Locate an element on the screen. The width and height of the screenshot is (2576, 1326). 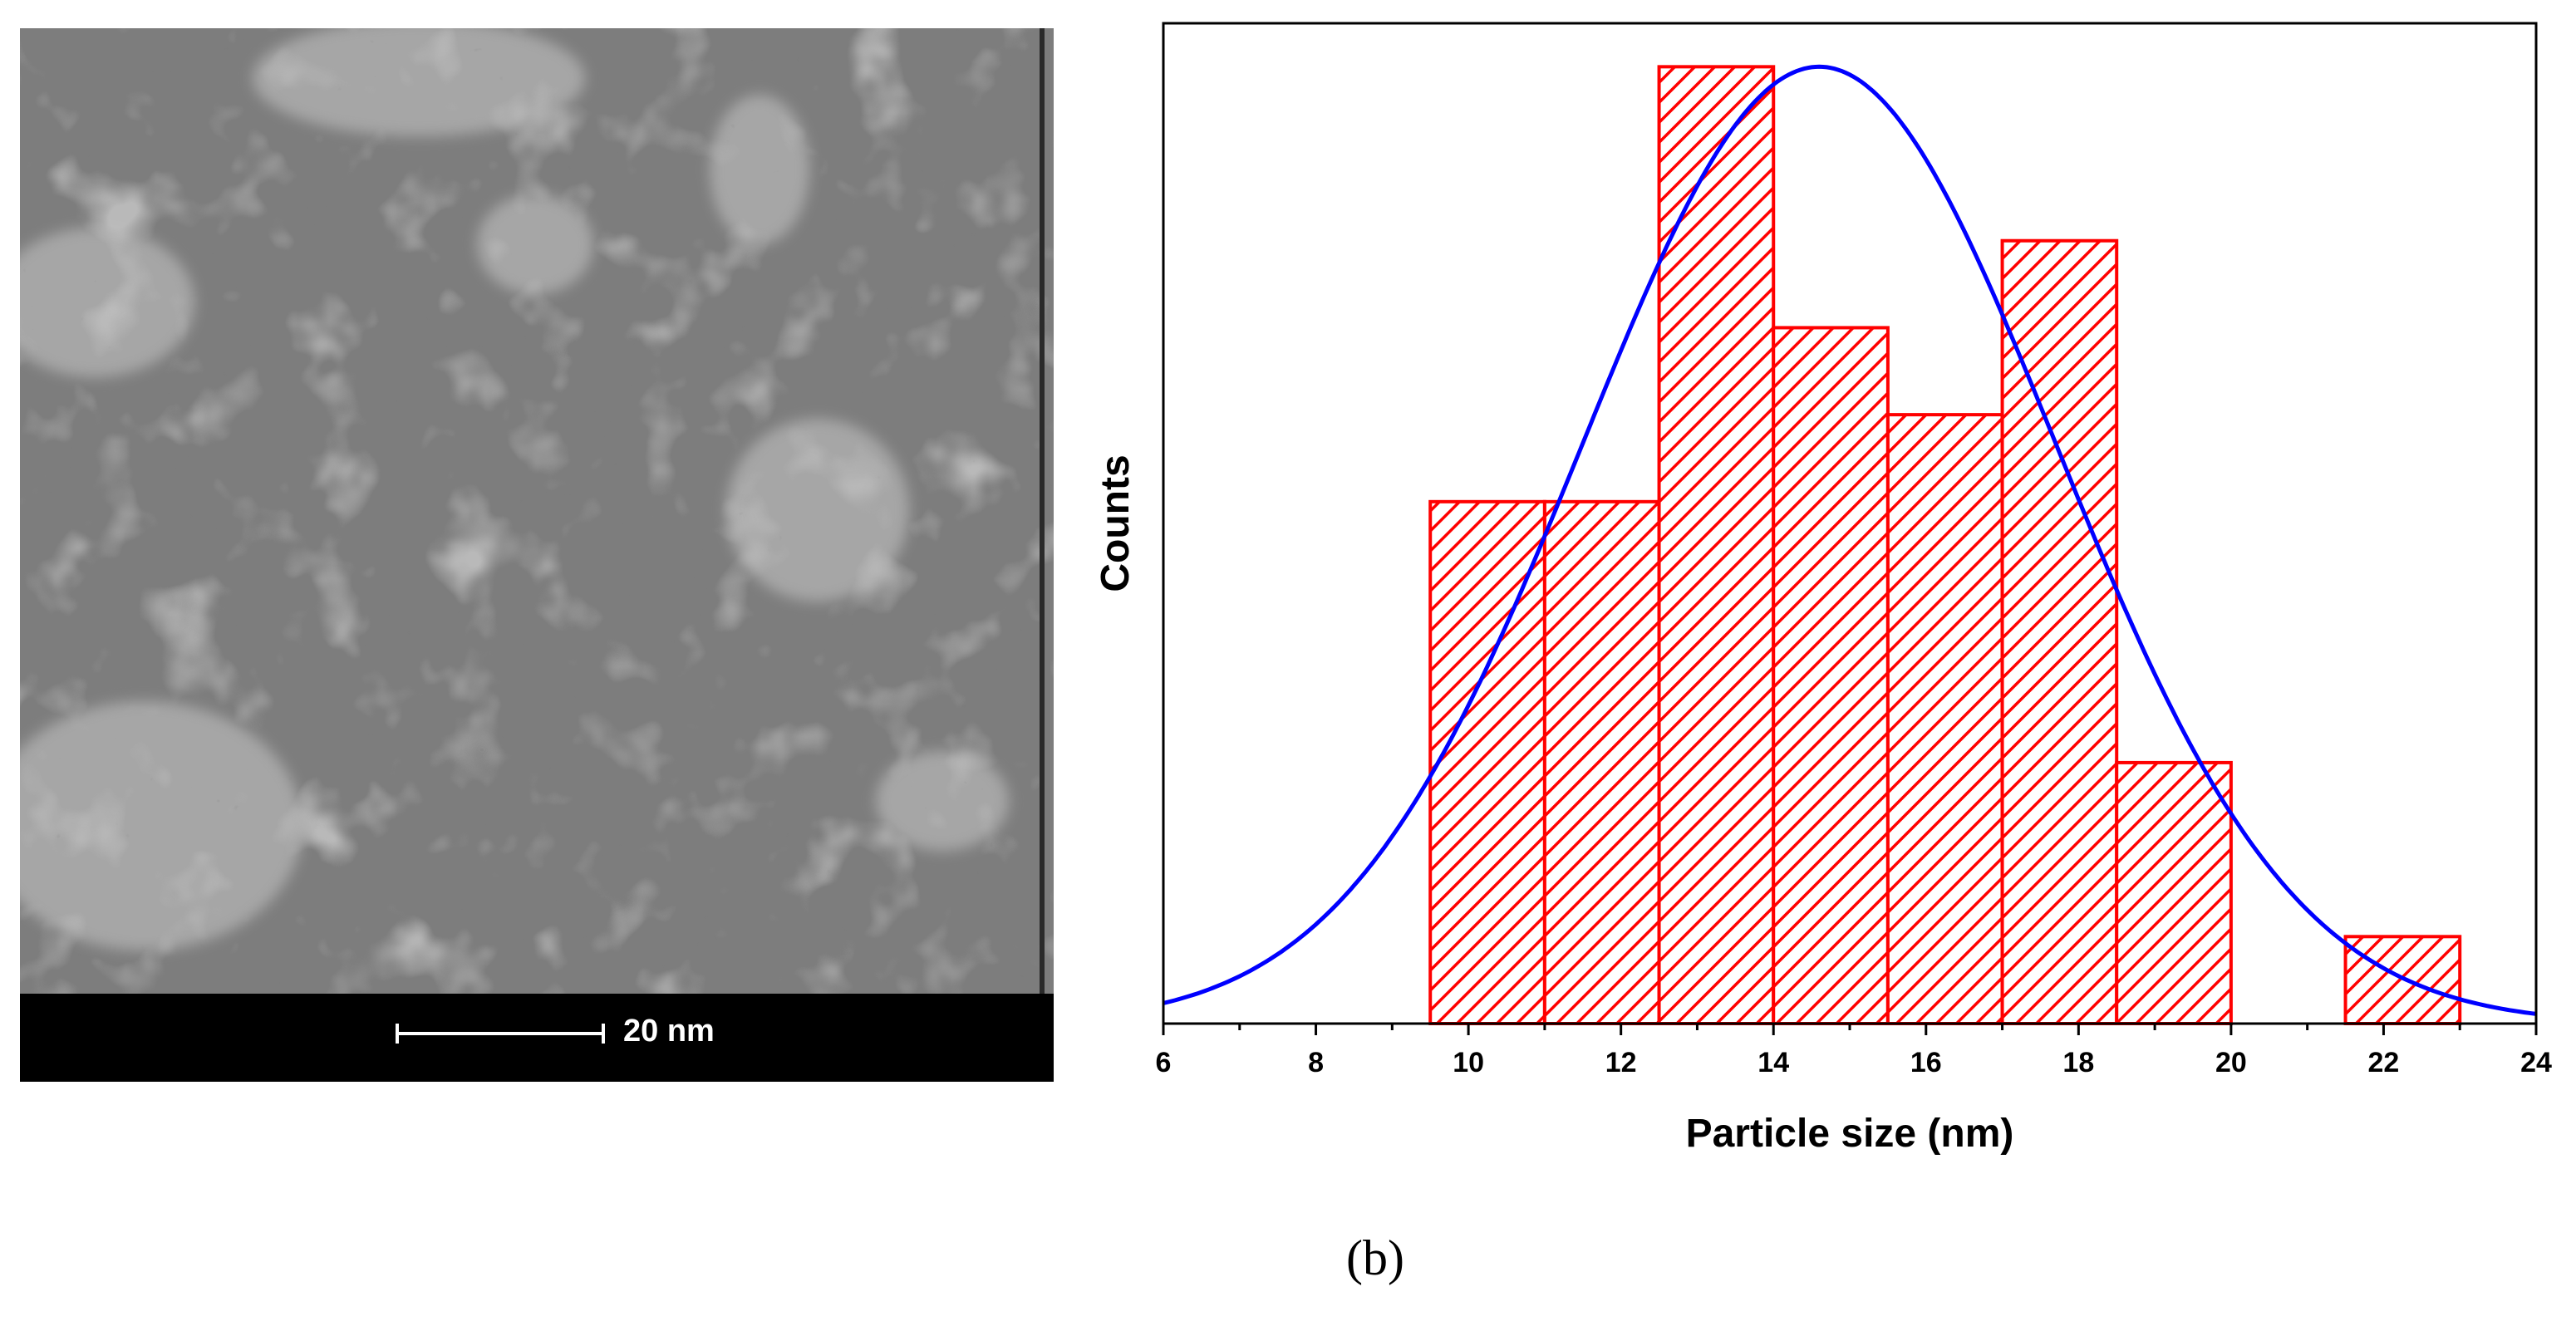
scale-bar-label: 20 nm is located at coordinates (669, 1031).